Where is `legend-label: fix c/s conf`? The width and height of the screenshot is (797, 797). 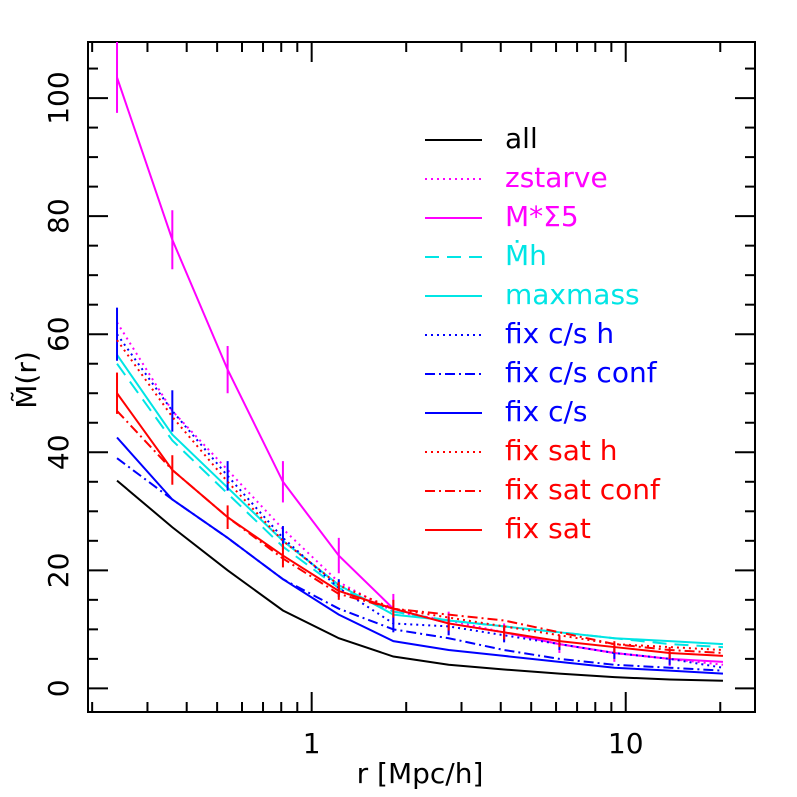
legend-label: fix c/s conf is located at coordinates (581, 372).